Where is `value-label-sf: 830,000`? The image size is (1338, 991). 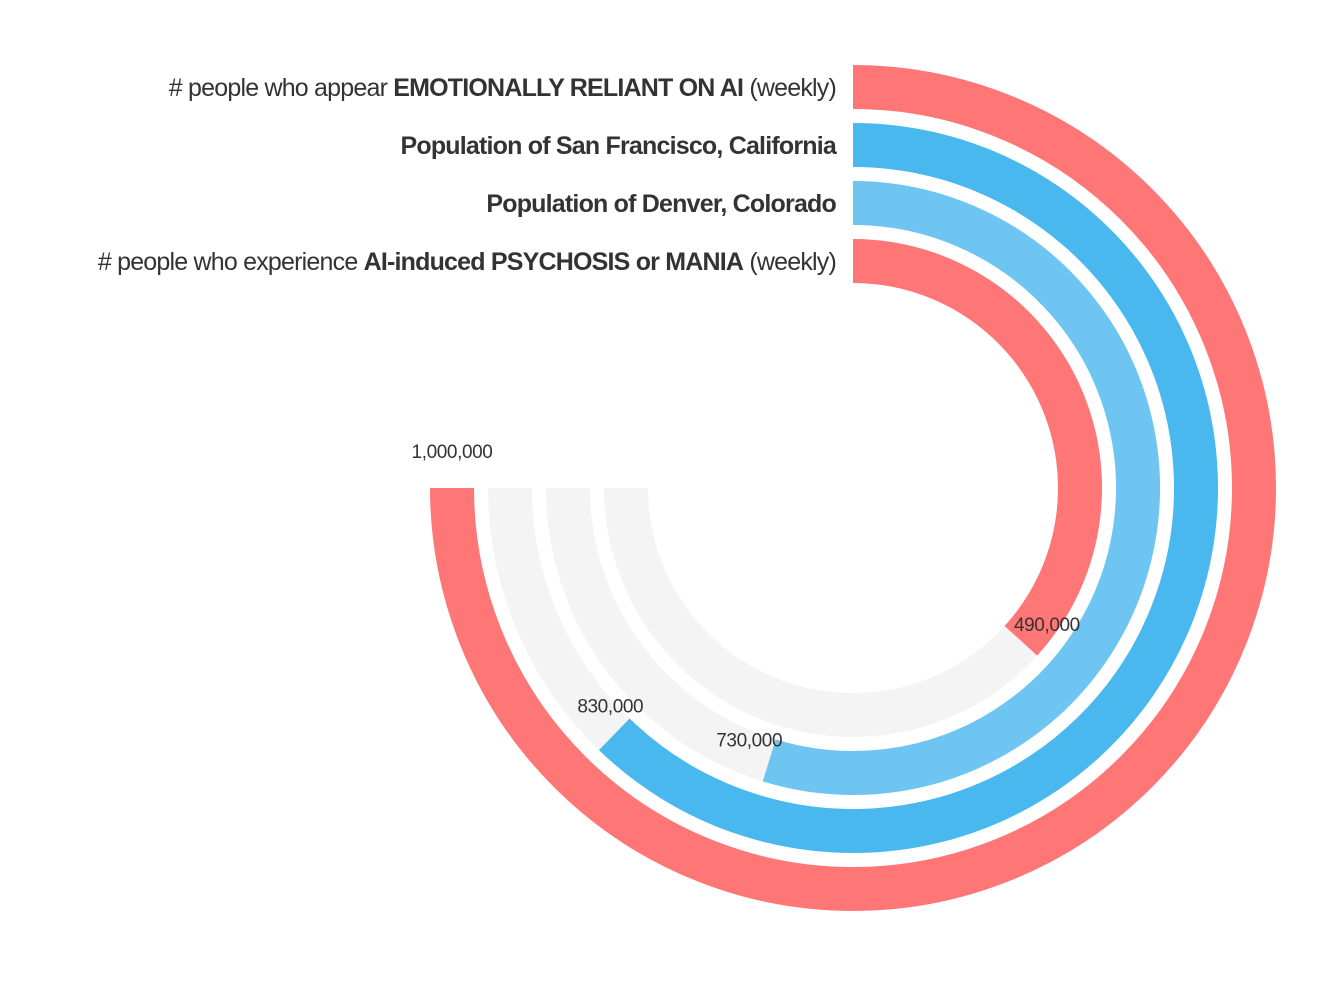 value-label-sf: 830,000 is located at coordinates (610, 706).